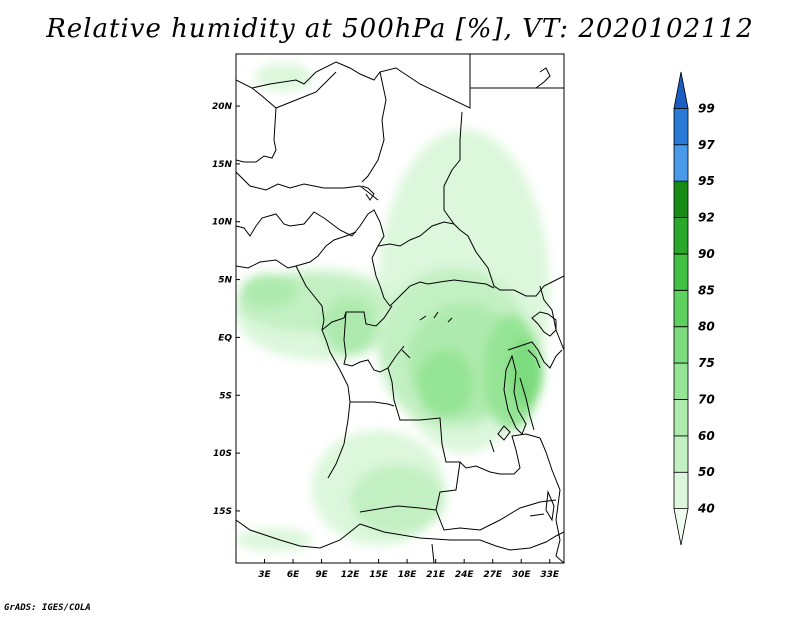 The height and width of the screenshot is (618, 800). What do you see at coordinates (222, 454) in the screenshot?
I see `lat-tick-label: 10S` at bounding box center [222, 454].